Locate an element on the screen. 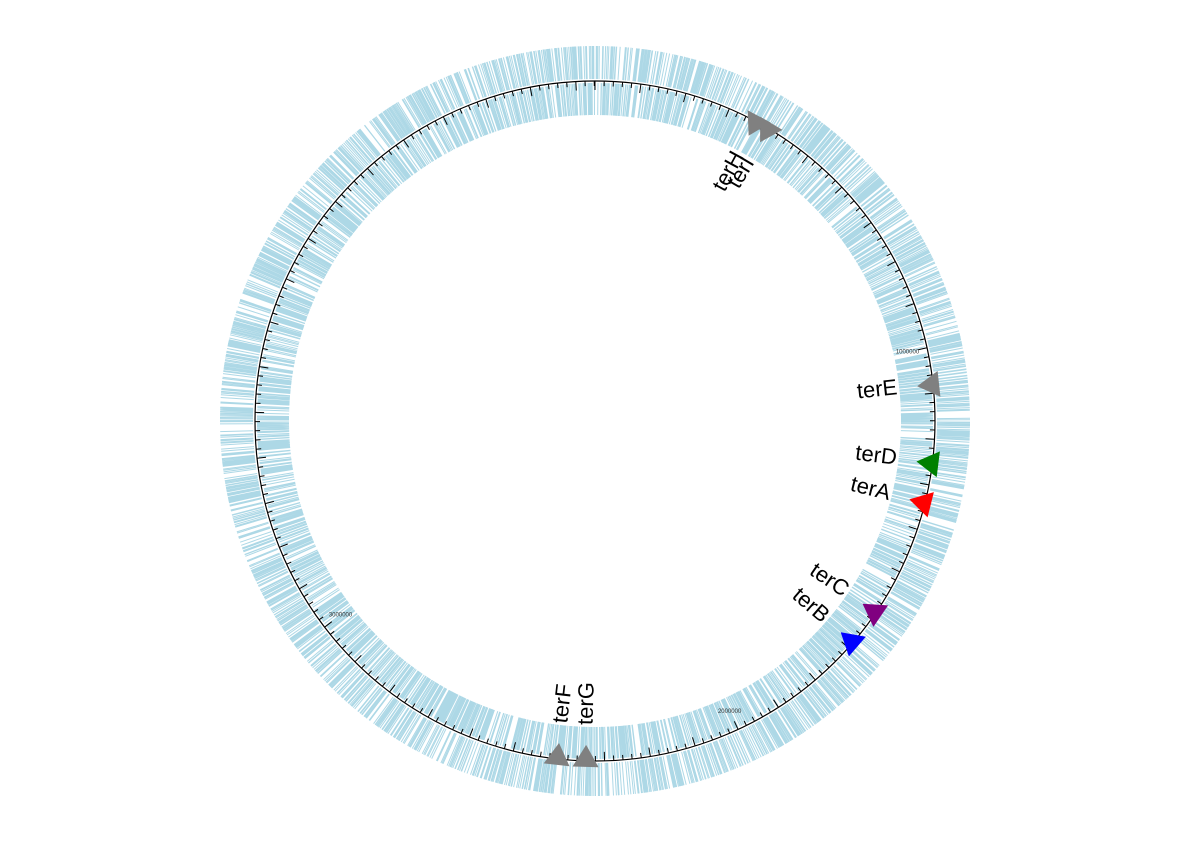  ter-label-terg: terG is located at coordinates (586, 703).